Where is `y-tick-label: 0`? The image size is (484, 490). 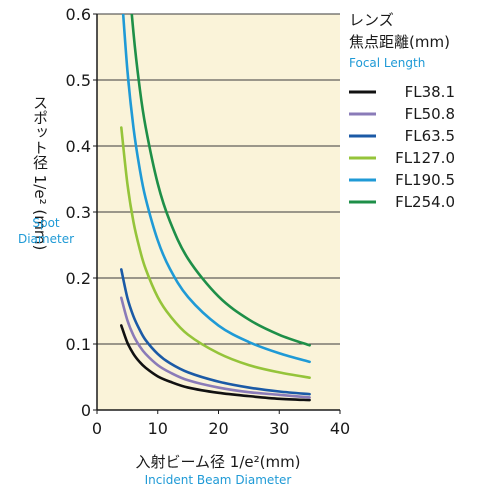 y-tick-label: 0 is located at coordinates (86, 410).